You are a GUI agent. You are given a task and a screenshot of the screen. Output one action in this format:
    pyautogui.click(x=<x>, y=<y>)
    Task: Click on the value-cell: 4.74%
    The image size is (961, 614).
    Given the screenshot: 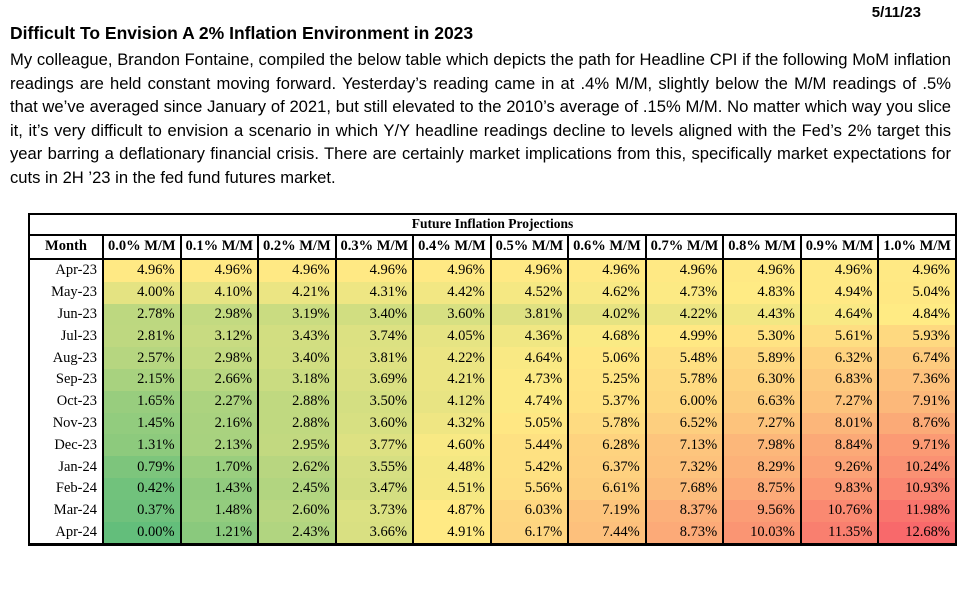 What is the action you would take?
    pyautogui.click(x=529, y=401)
    